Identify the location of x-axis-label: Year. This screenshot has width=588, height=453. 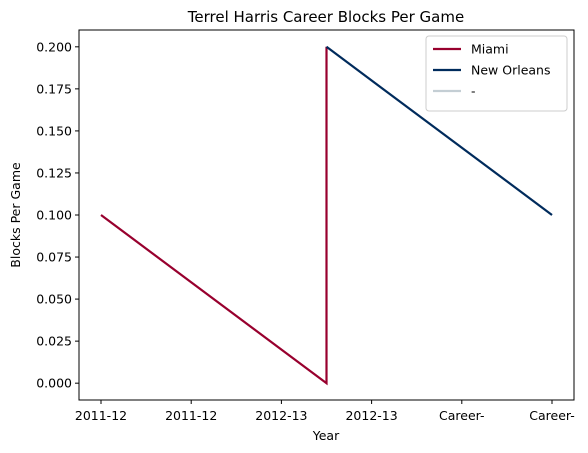
(326, 435).